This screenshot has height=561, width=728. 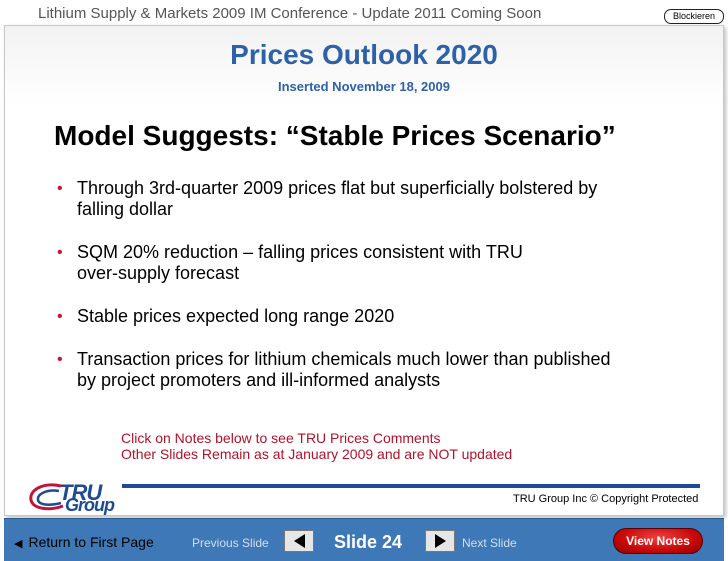 What do you see at coordinates (18, 544) in the screenshot?
I see `arrow-left-icon: ◀` at bounding box center [18, 544].